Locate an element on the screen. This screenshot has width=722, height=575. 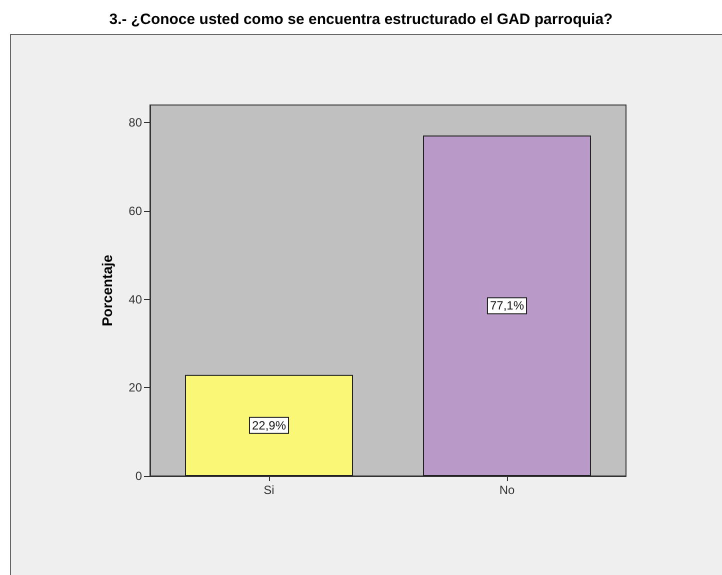
y-tick-label: 40 is located at coordinates (135, 299).